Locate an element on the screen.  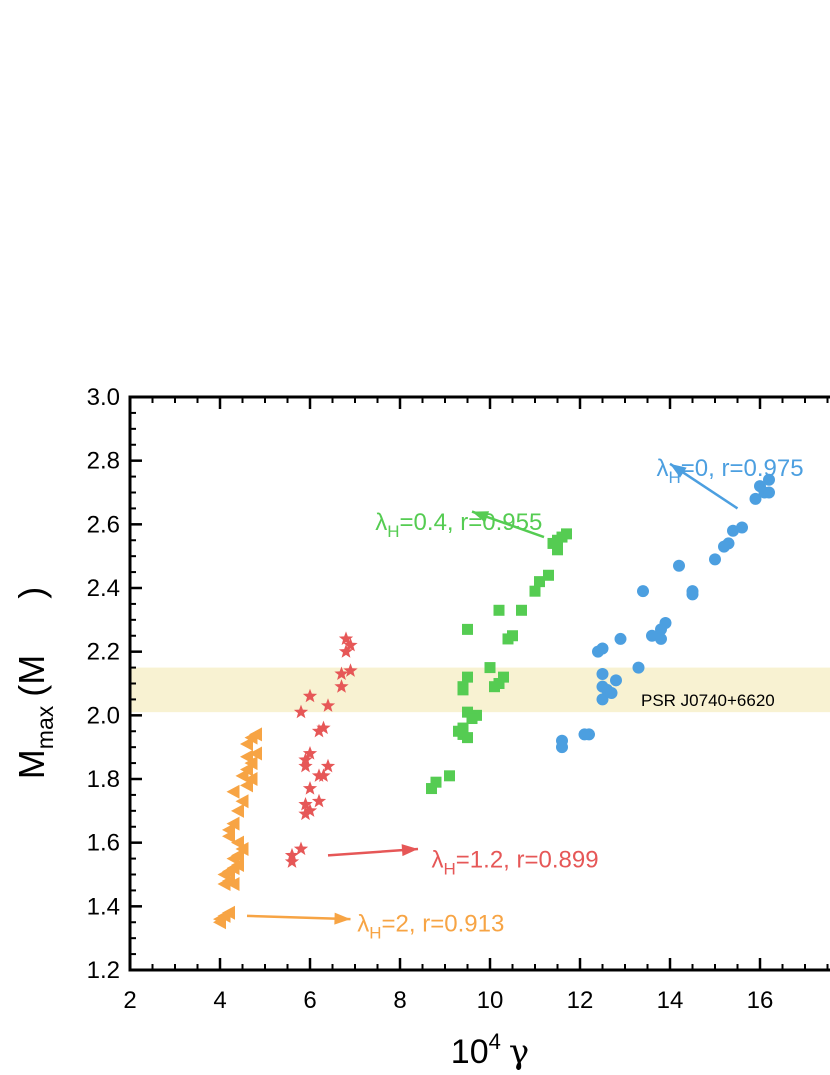
x-tick-label: 8 is located at coordinates (399, 1000).